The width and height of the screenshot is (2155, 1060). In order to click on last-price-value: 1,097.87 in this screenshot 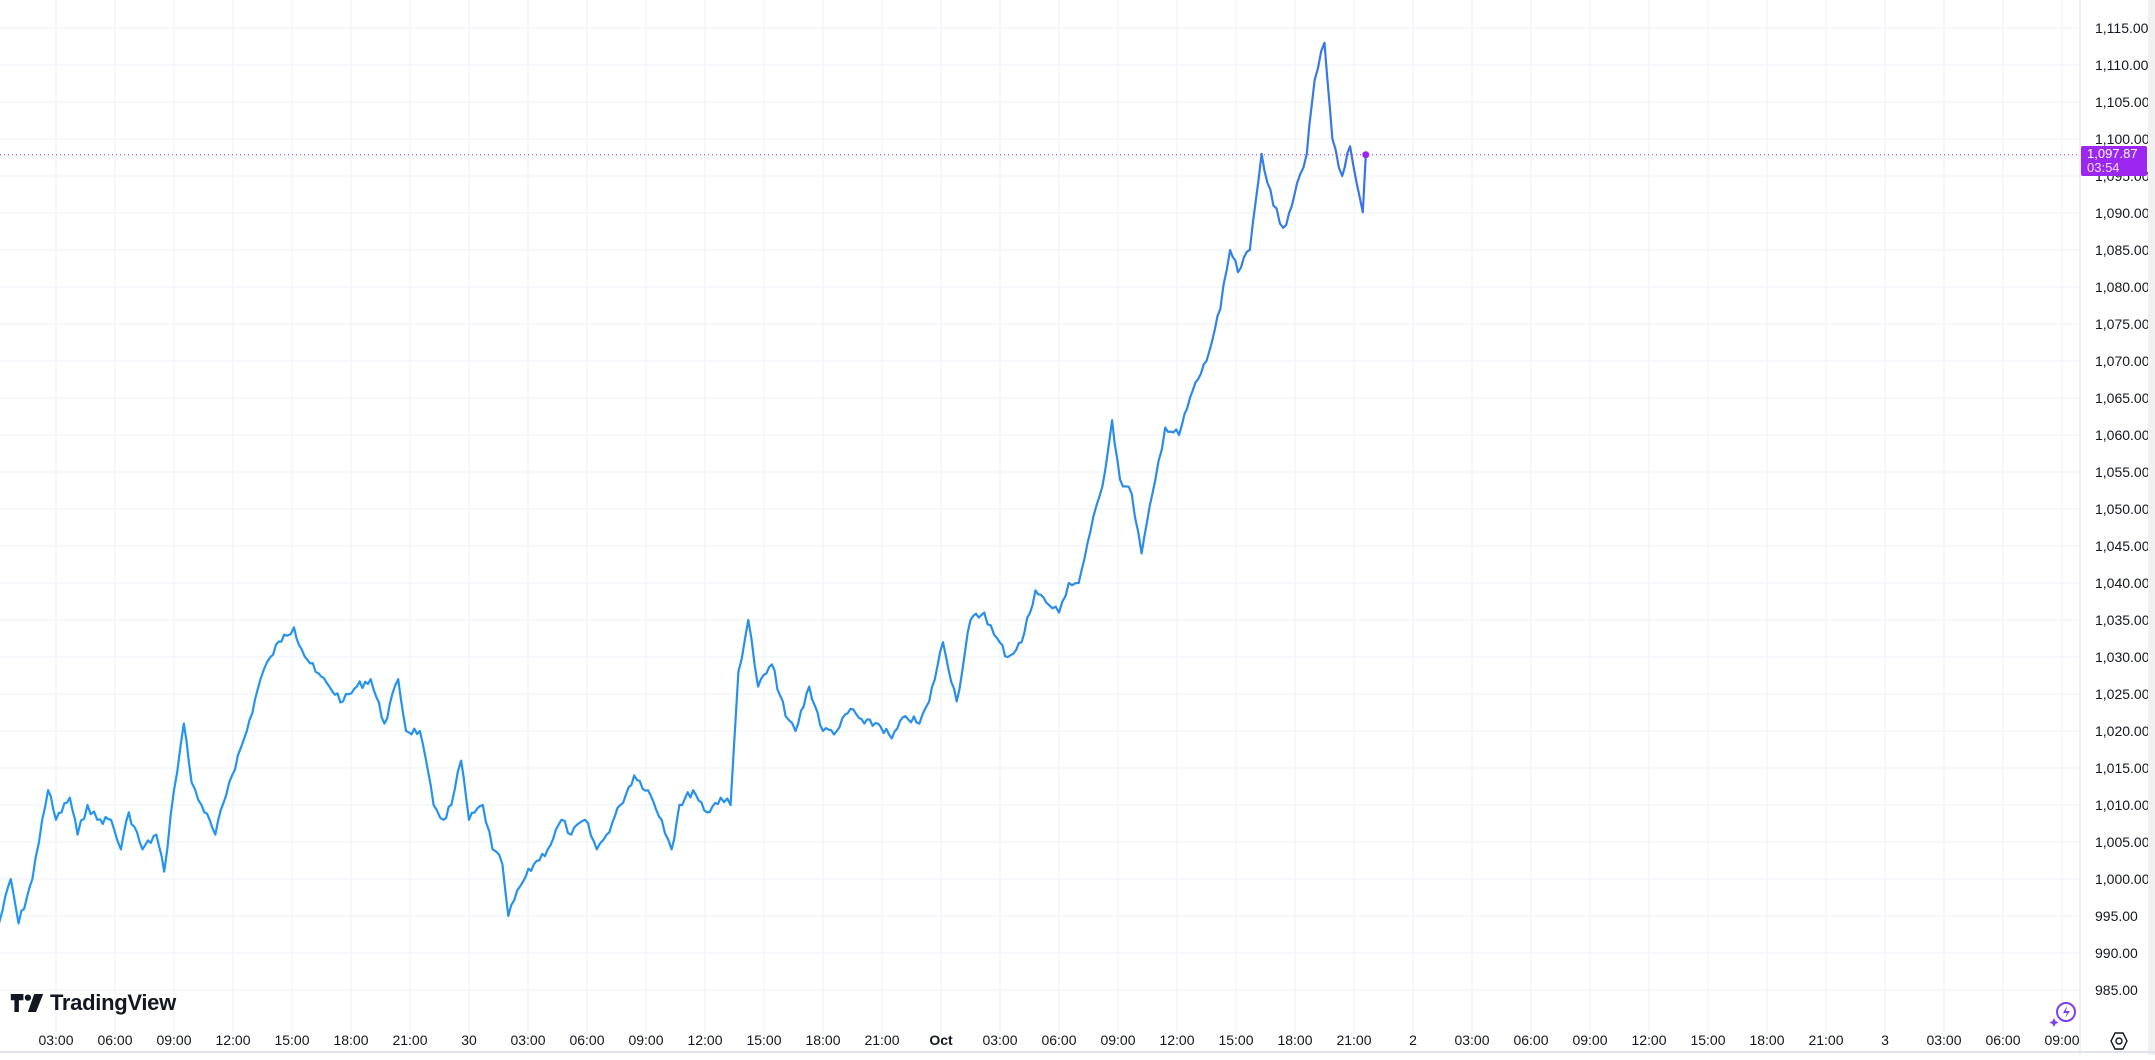, I will do `click(2112, 153)`.